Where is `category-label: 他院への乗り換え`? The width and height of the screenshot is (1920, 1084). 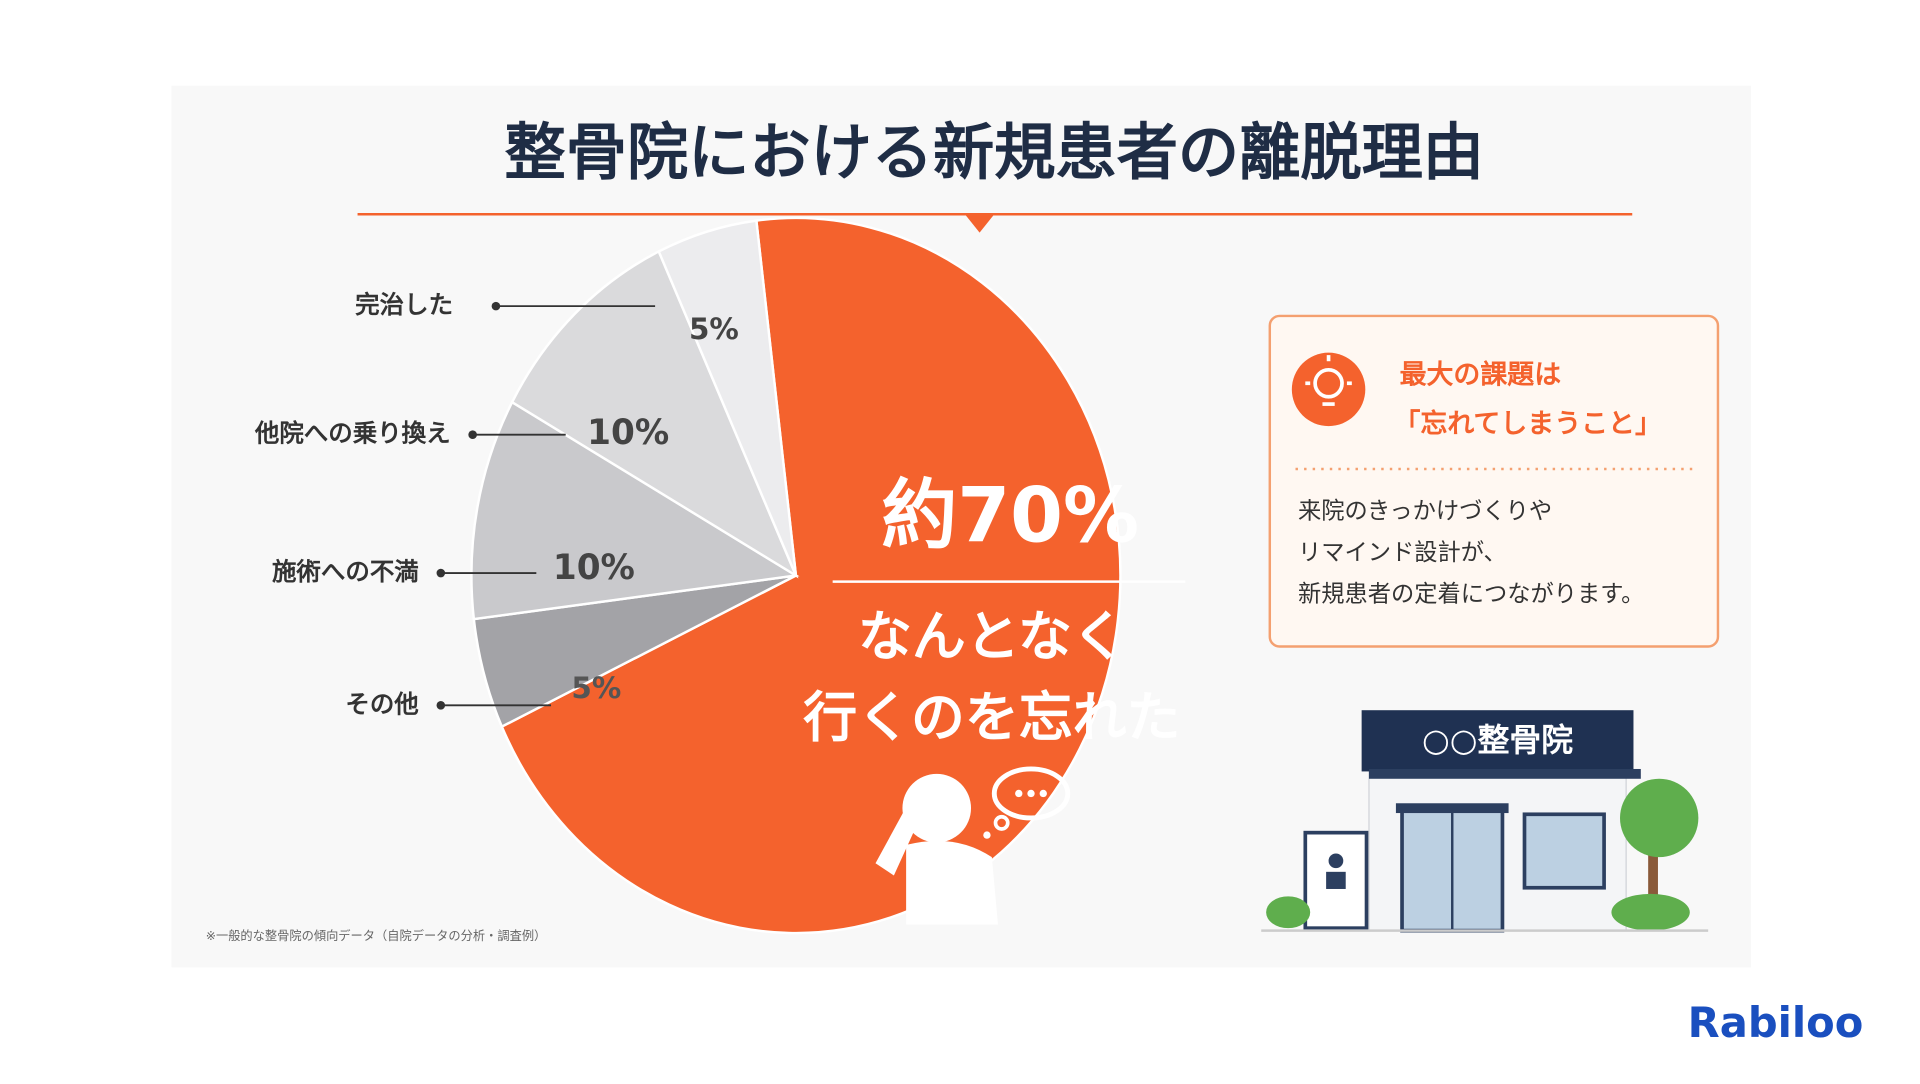
category-label: 他院への乗り換え is located at coordinates (352, 433).